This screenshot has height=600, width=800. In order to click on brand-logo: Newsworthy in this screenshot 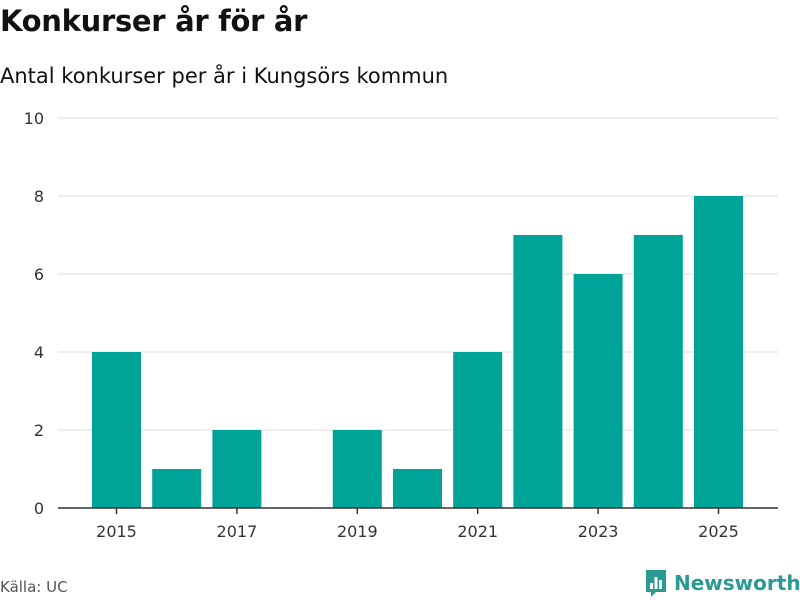, I will do `click(722, 583)`.